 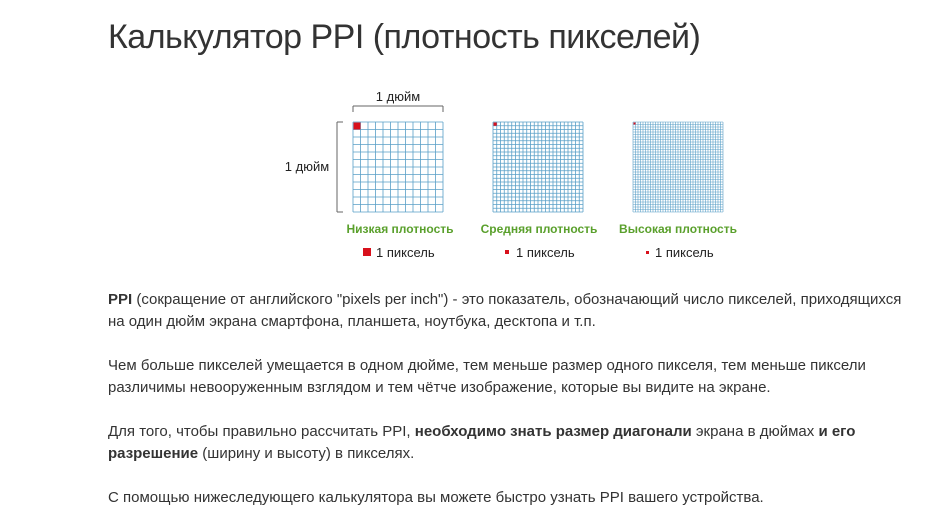 What do you see at coordinates (545, 252) in the screenshot?
I see `pixel-legend-medium: 1 пиксель` at bounding box center [545, 252].